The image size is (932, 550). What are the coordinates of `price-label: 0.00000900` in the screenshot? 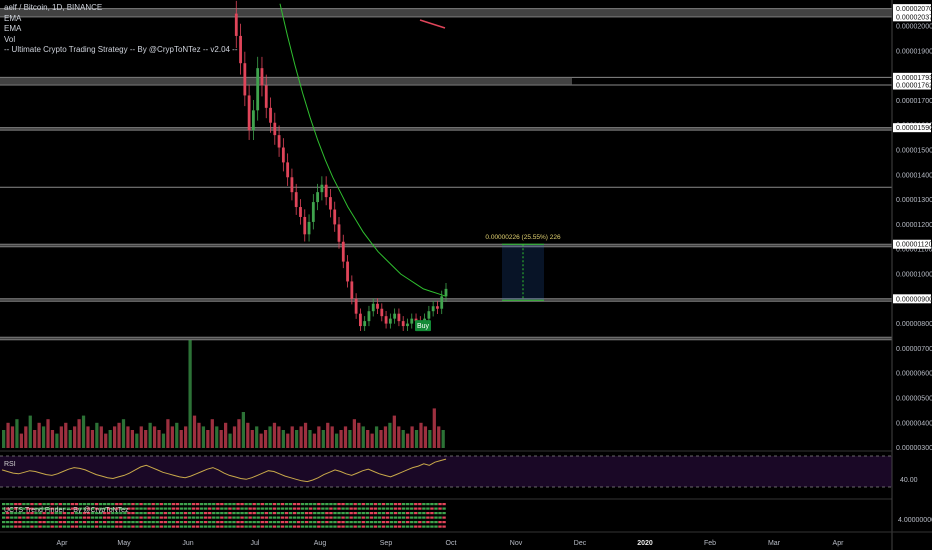 It's located at (914, 299).